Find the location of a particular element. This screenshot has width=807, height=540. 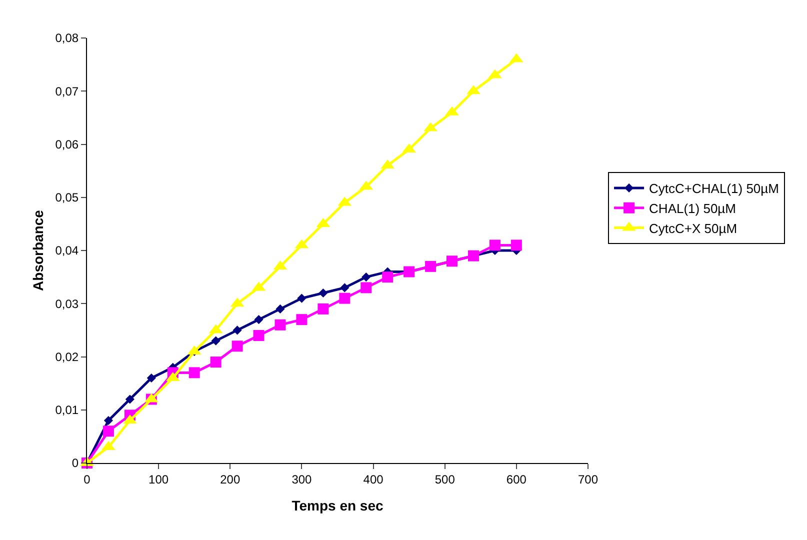

x-tick-label: 100 is located at coordinates (158, 479).